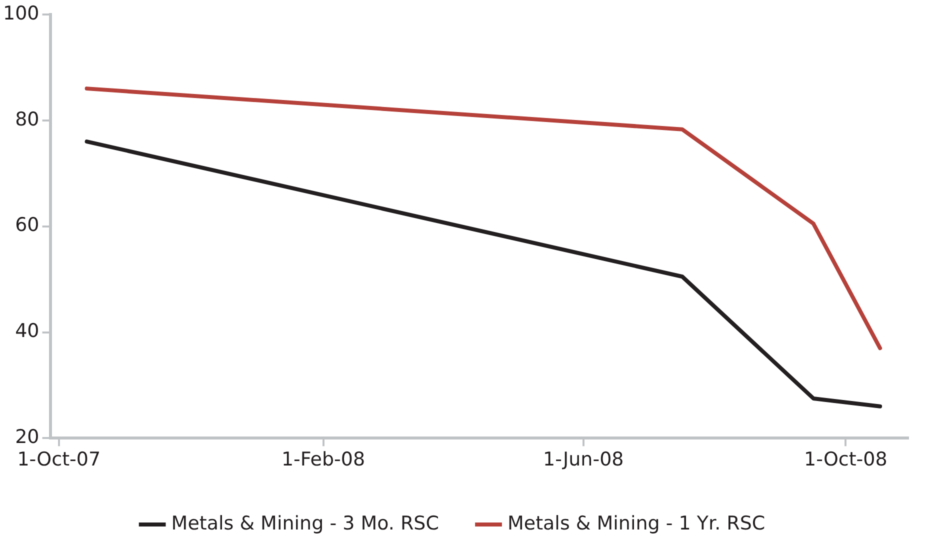 The image size is (933, 544). Describe the element at coordinates (59, 459) in the screenshot. I see `x-tick-label: 1-Oct-07` at that location.